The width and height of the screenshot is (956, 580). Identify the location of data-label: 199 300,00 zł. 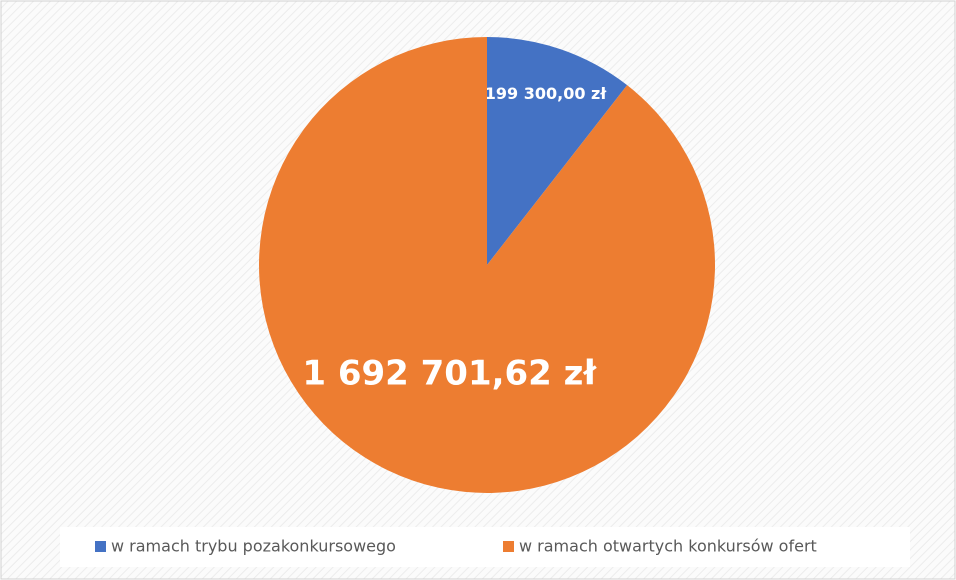
(546, 93).